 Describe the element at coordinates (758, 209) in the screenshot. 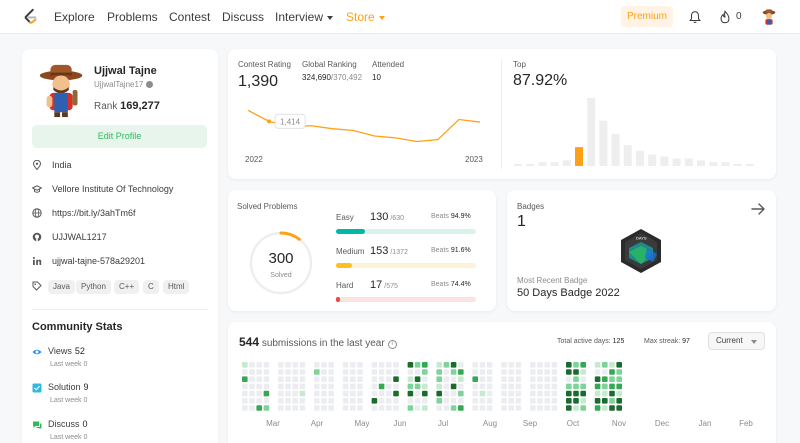

I see `arrow-right-icon` at that location.